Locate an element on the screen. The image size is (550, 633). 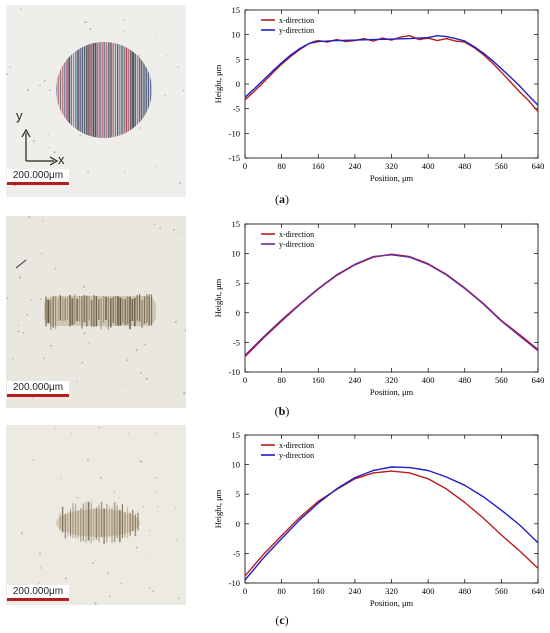
scale-bar-c: 200.000μm is located at coordinates (38, 593).